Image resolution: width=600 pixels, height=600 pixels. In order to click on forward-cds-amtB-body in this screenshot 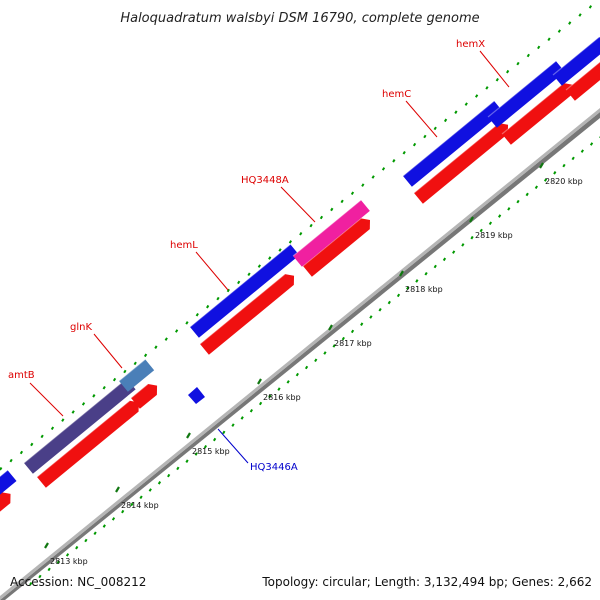, I will do `click(80, 426)`.